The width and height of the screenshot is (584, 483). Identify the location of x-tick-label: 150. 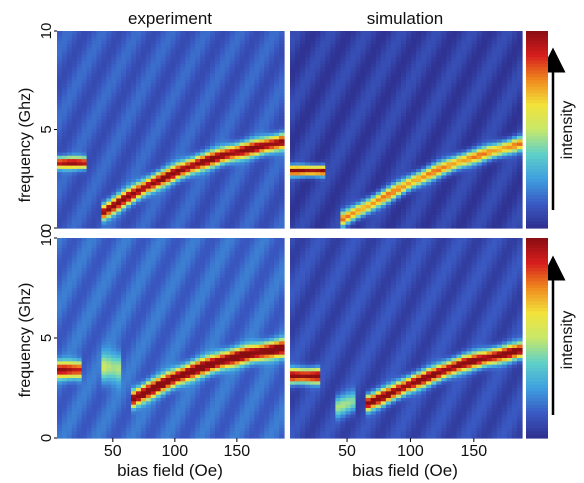
(473, 451).